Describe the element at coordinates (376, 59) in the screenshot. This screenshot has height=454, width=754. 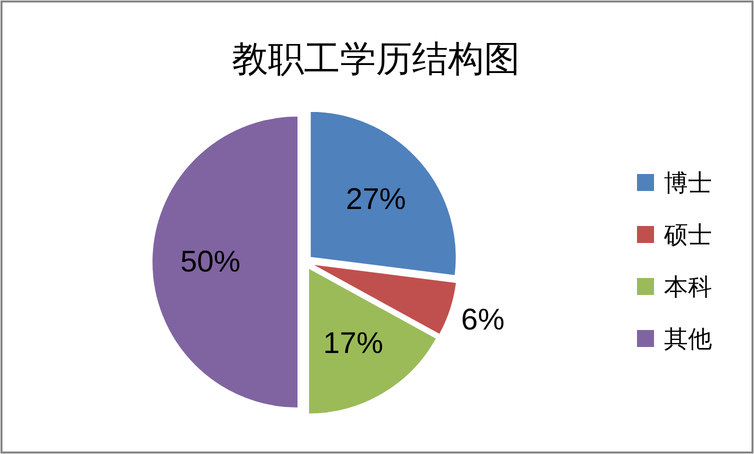
I see `title: 教职工学历结构图` at that location.